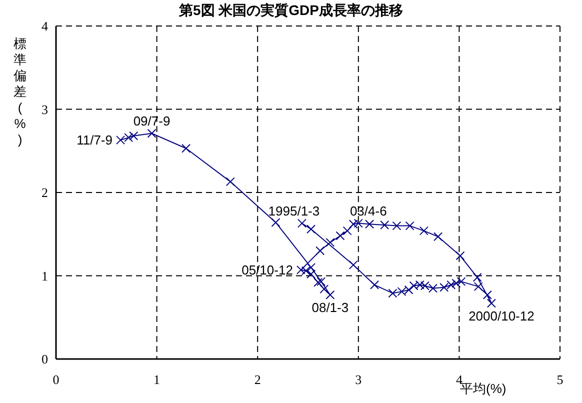 The height and width of the screenshot is (403, 582). Describe the element at coordinates (560, 380) in the screenshot. I see `x-tick-label: 5` at that location.